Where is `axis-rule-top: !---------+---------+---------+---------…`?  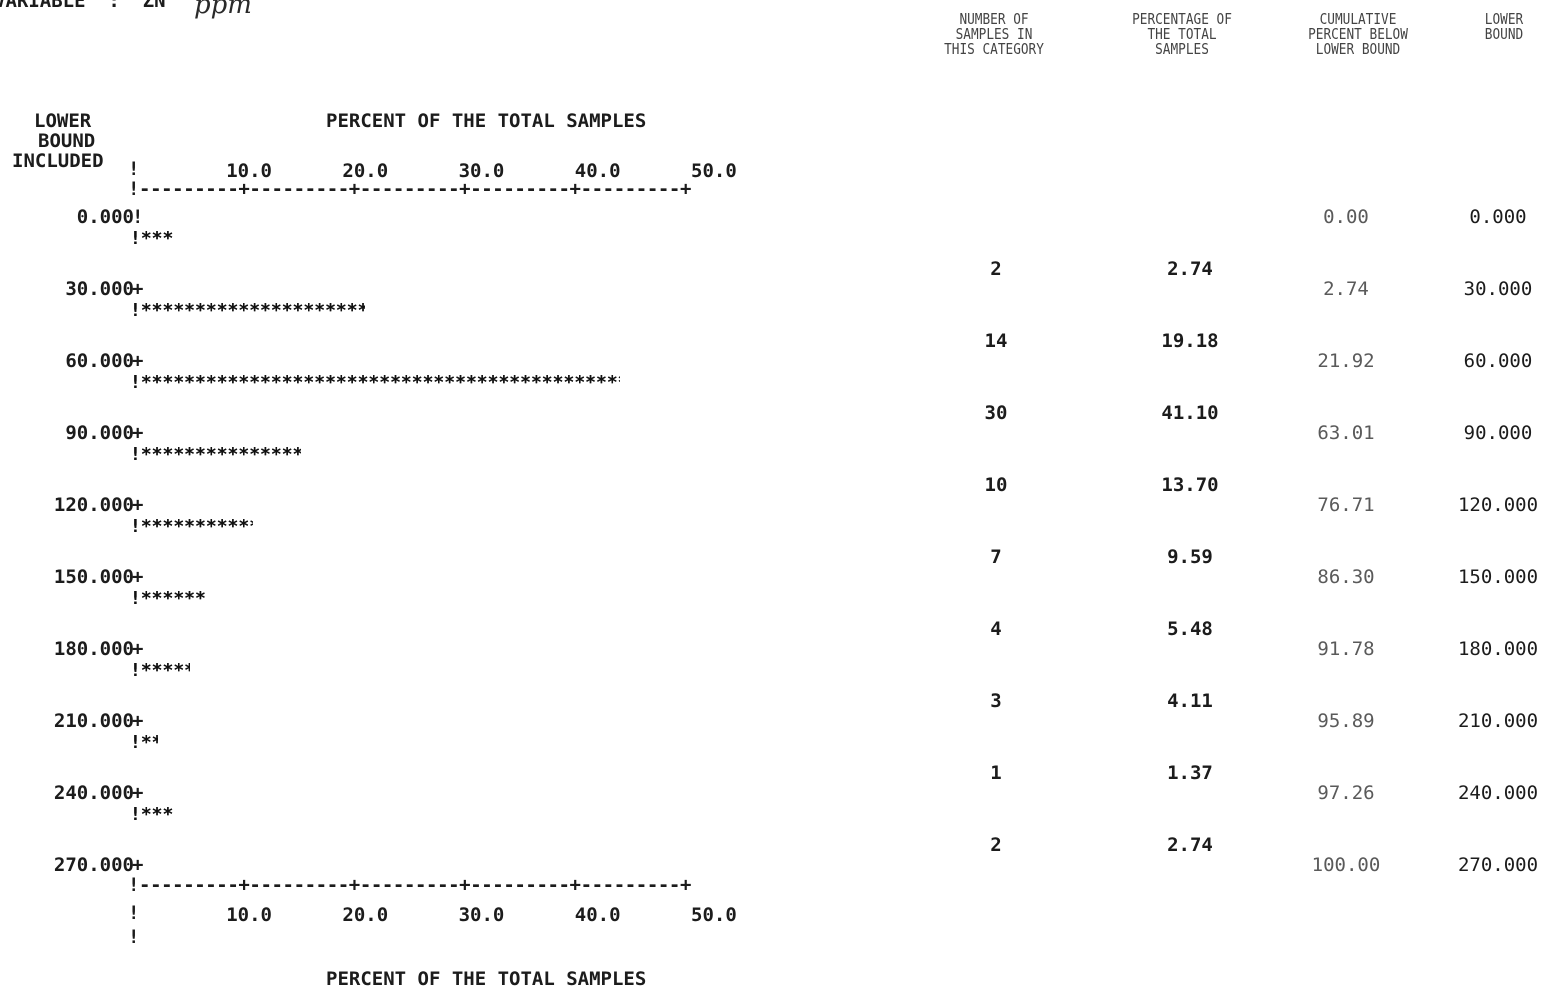 axis-rule-top: !---------+---------+---------+---------… is located at coordinates (409, 189).